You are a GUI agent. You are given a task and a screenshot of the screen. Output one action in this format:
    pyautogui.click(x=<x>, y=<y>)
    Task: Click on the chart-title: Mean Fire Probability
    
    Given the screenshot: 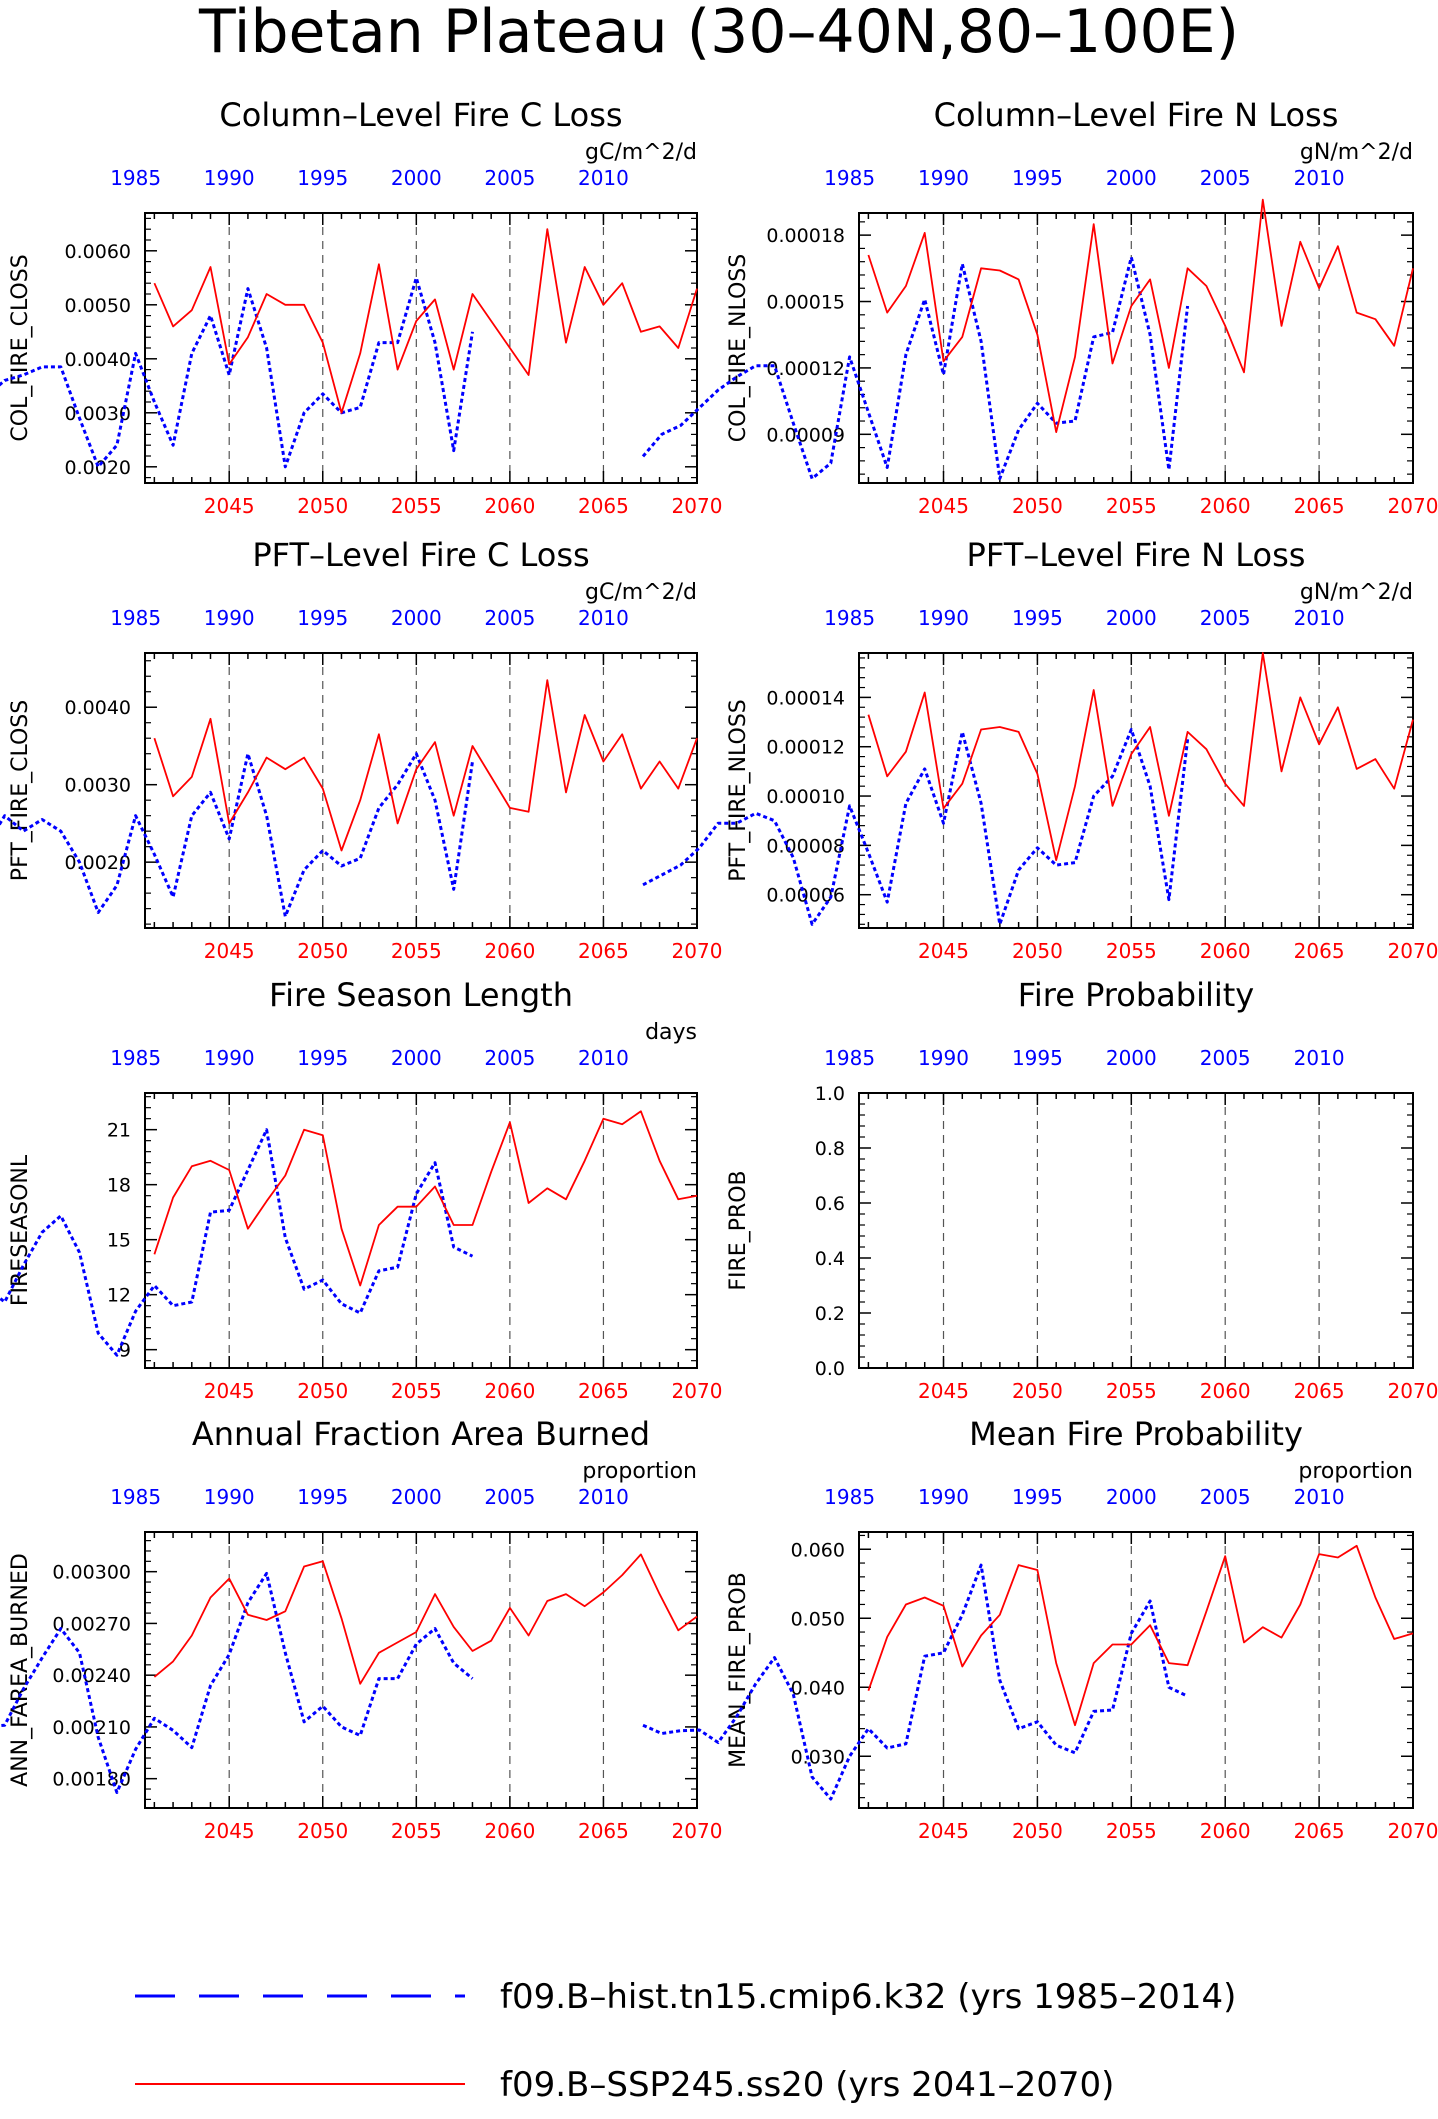 What is the action you would take?
    pyautogui.click(x=1136, y=1434)
    